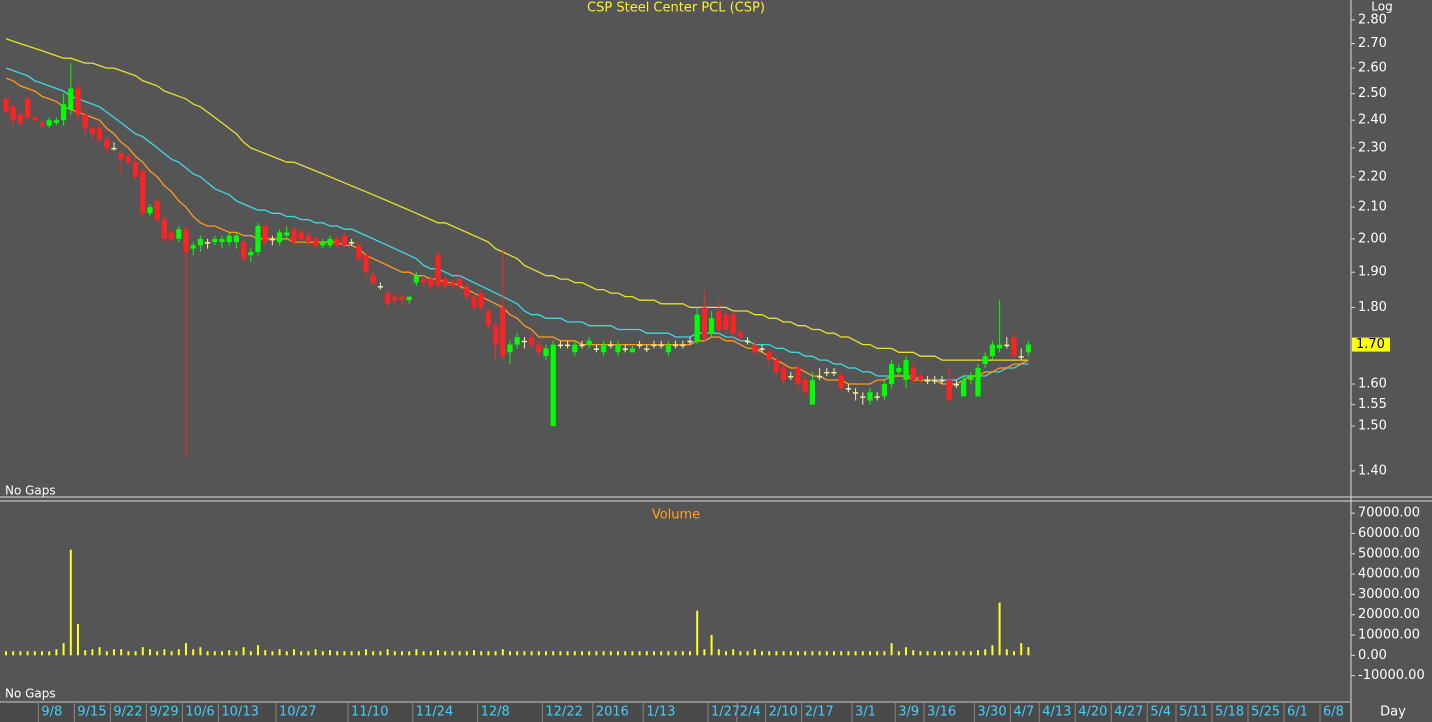  Describe the element at coordinates (1372, 426) in the screenshot. I see `y-tick-label: 1.50` at that location.